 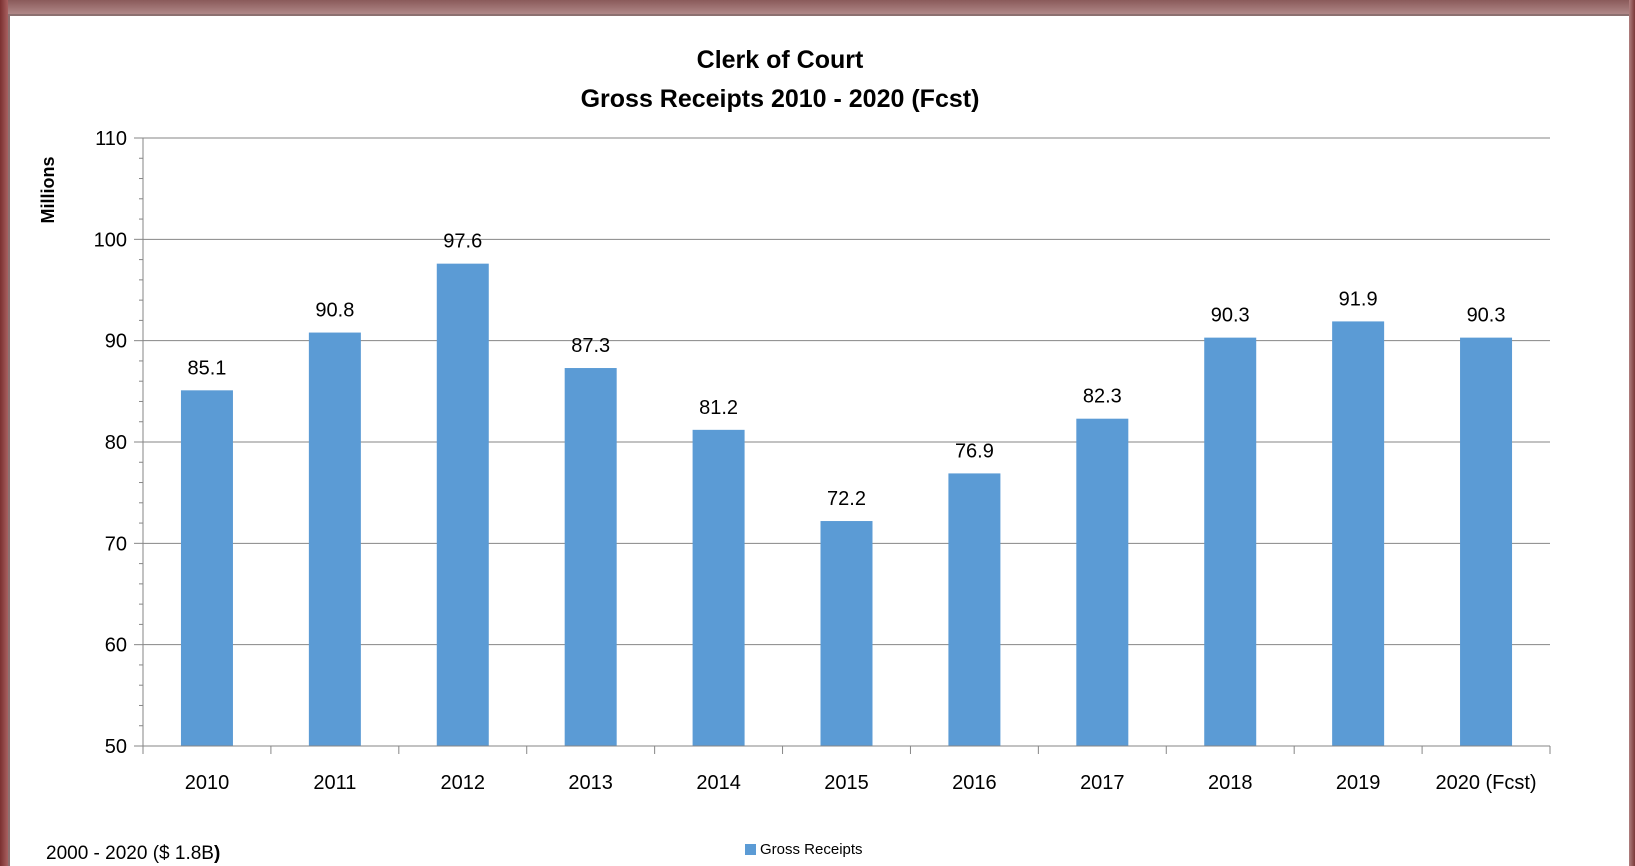 I want to click on legend: Gross Receipts, so click(x=804, y=849).